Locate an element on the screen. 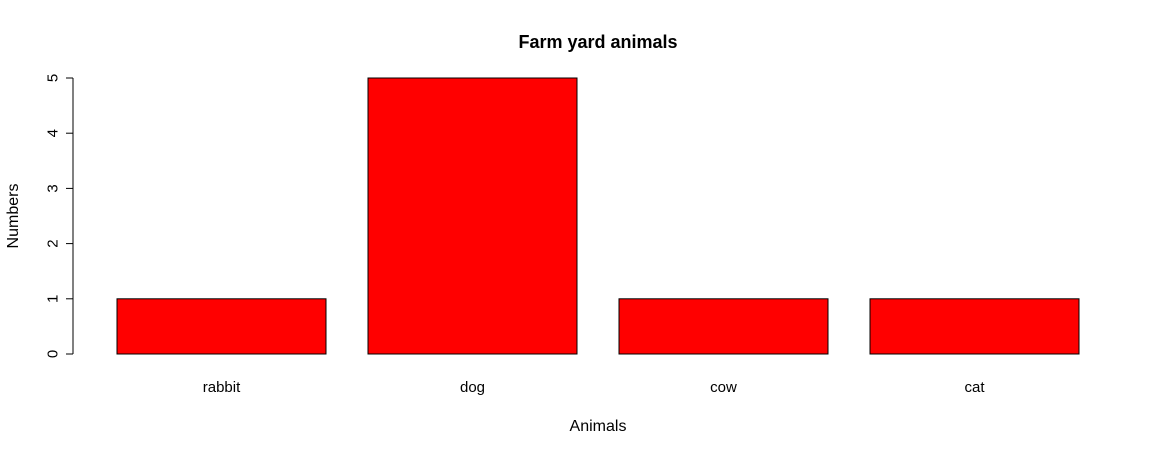  y-tick-label-3: 3 is located at coordinates (53, 188).